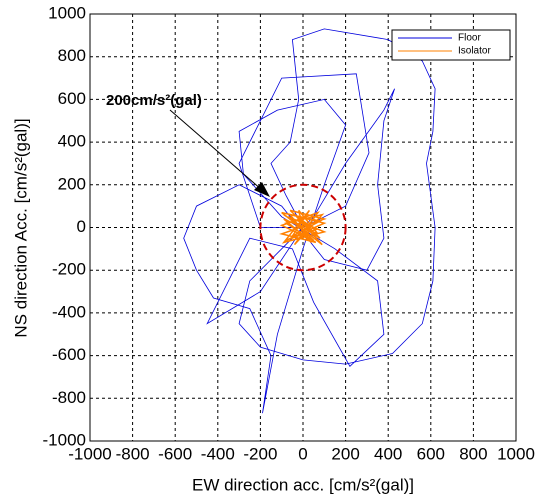 The image size is (542, 502). Describe the element at coordinates (69, 354) in the screenshot. I see `y-tick-label: -600` at that location.